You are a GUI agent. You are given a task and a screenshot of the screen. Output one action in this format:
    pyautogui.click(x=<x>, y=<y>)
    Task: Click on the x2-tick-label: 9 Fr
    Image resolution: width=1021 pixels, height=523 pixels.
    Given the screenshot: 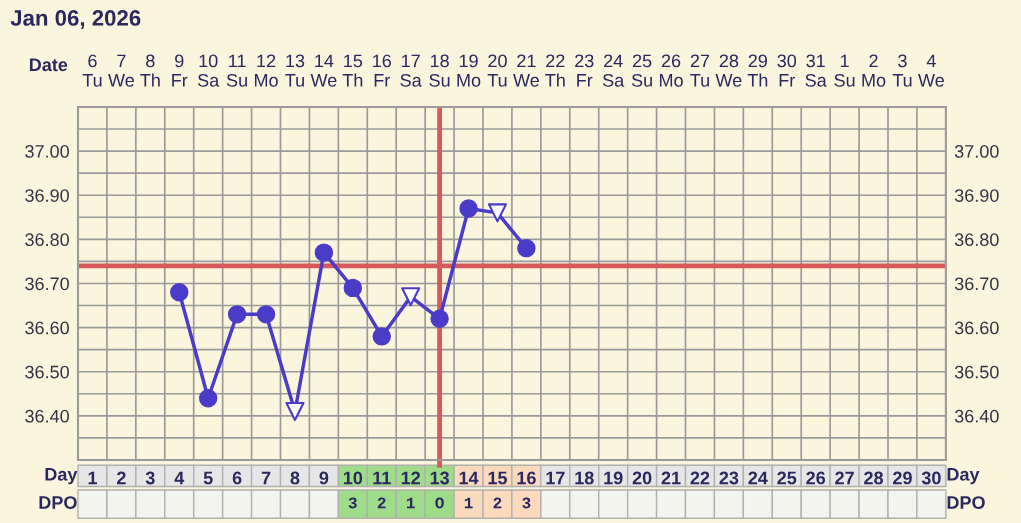 What is the action you would take?
    pyautogui.click(x=180, y=70)
    